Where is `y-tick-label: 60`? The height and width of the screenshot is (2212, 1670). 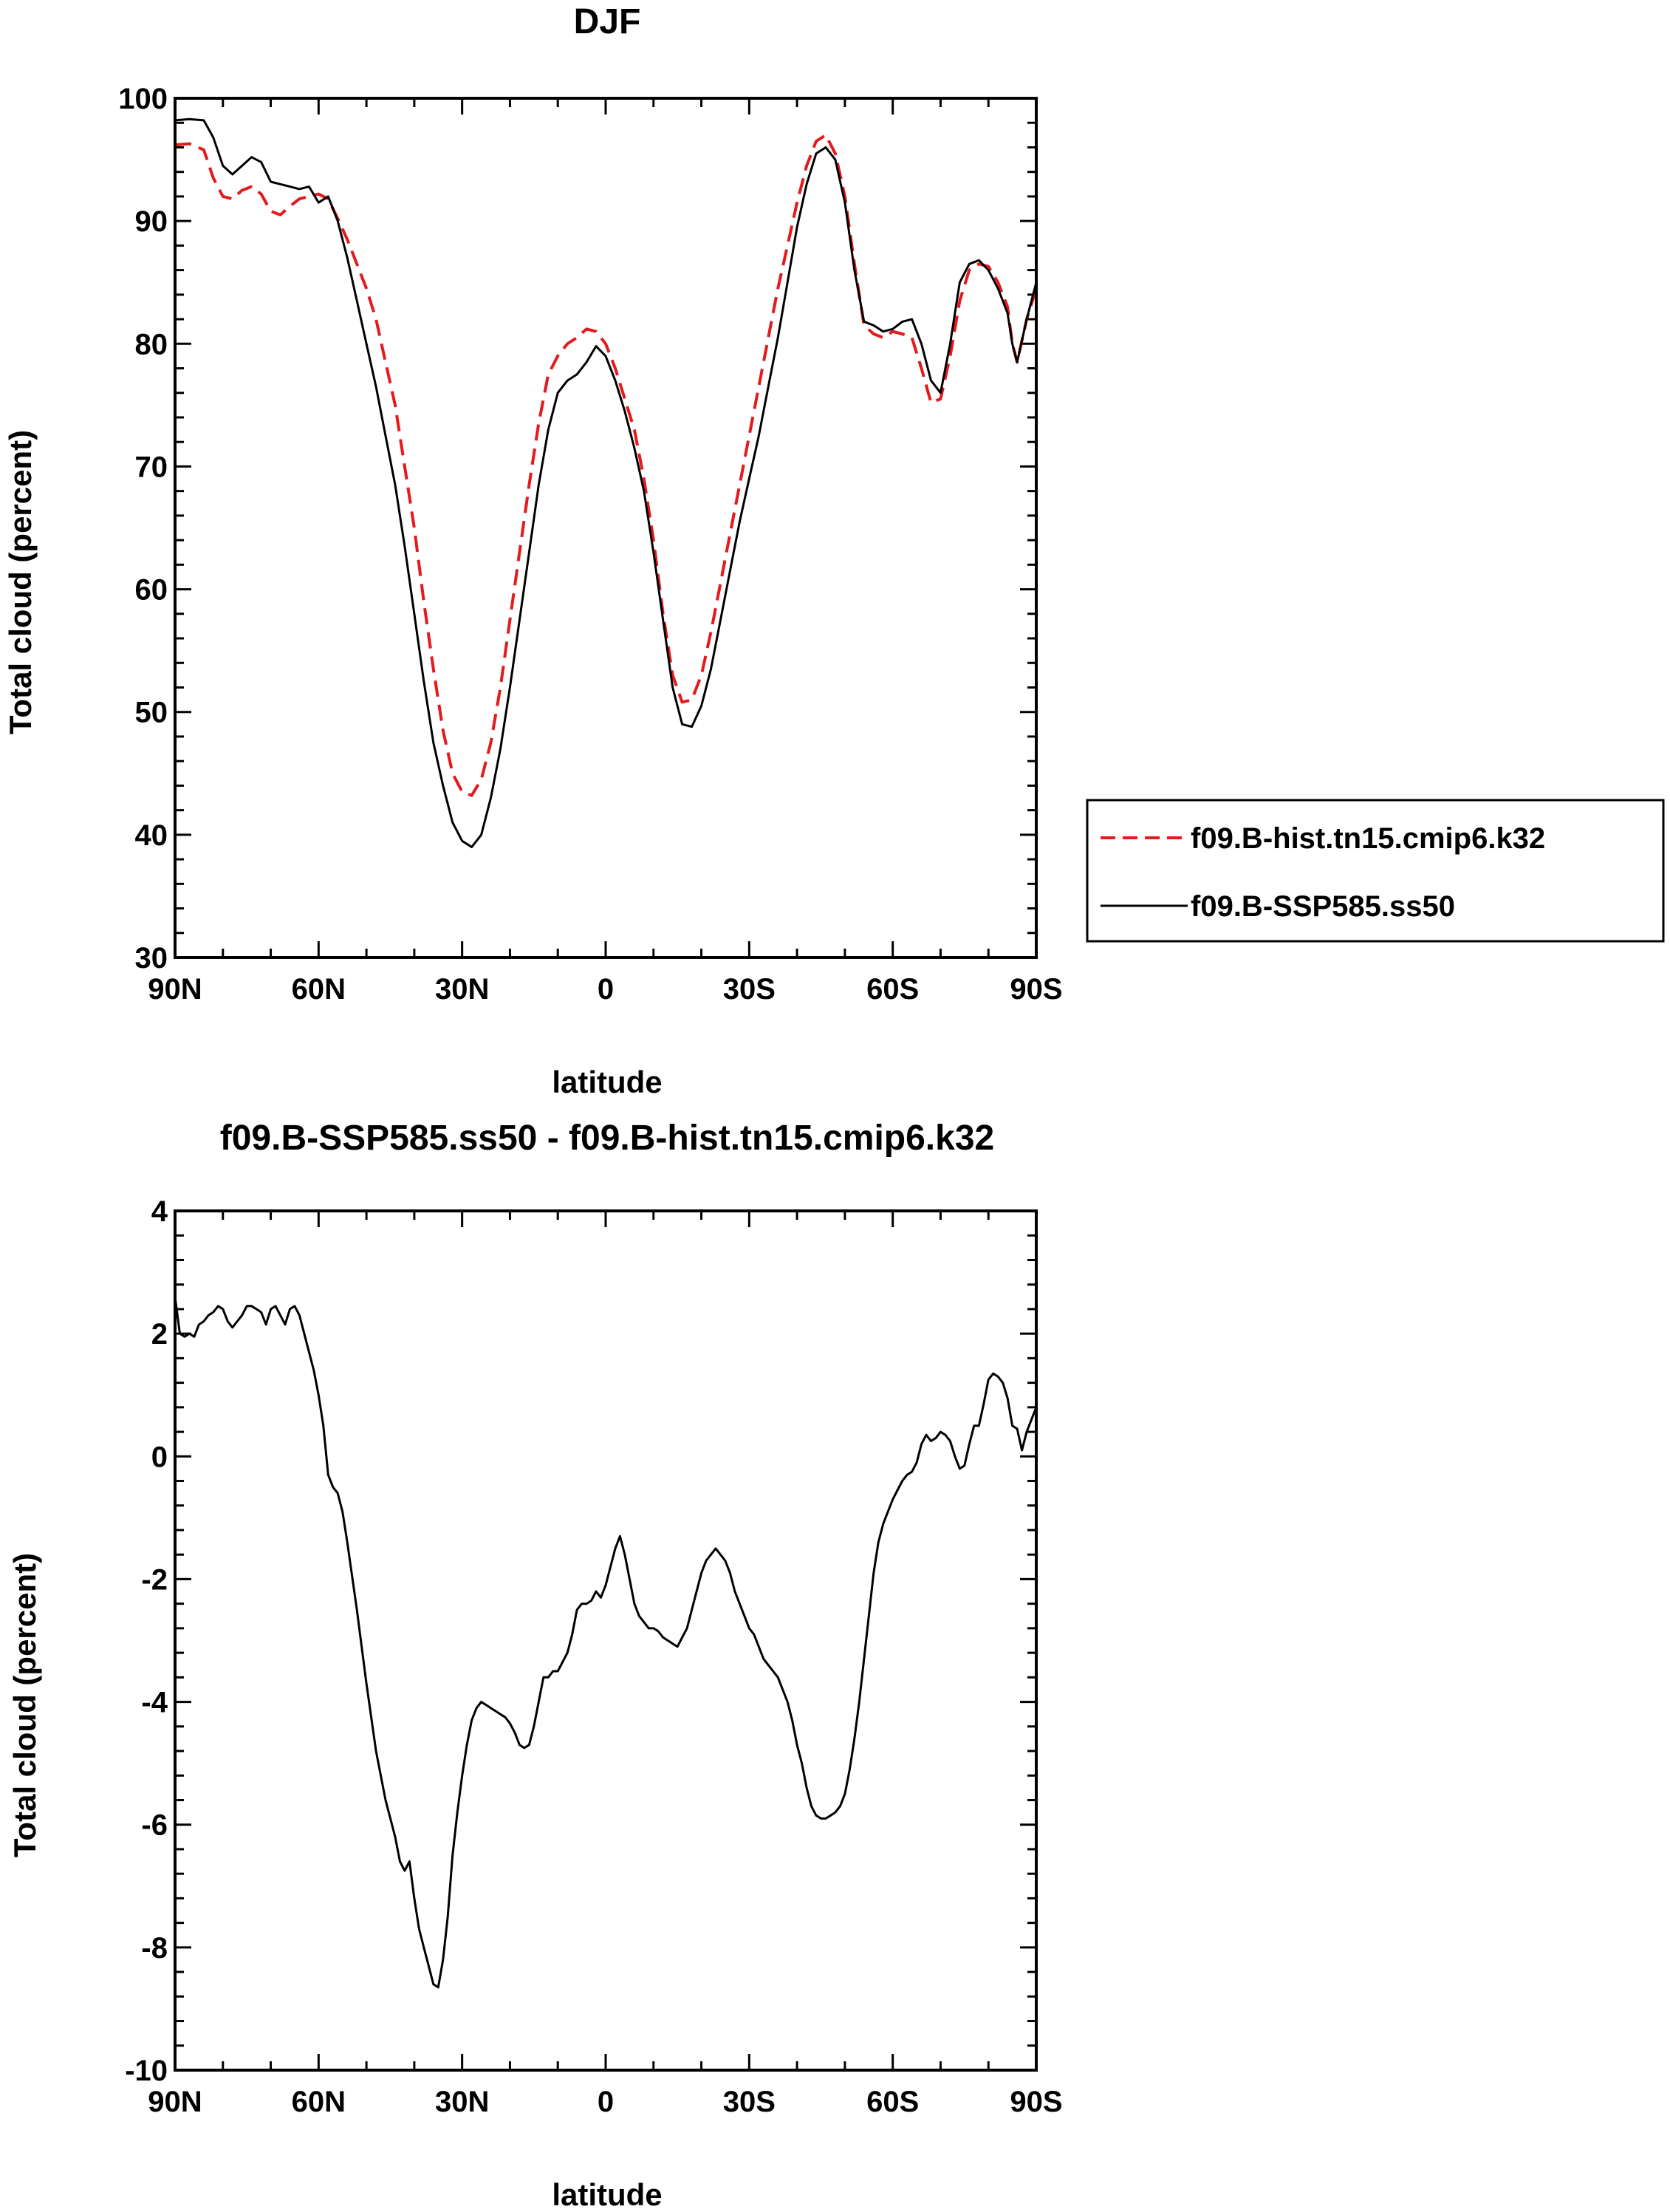
y-tick-label: 60 is located at coordinates (151, 590).